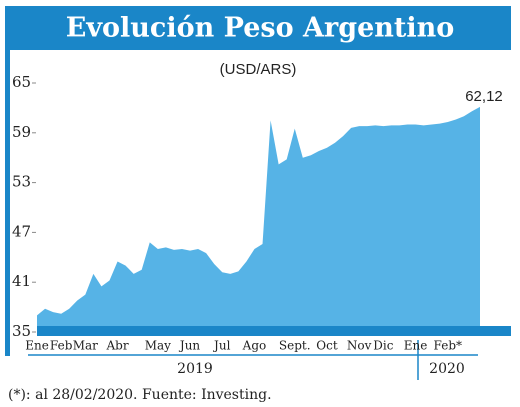 This screenshot has width=520, height=407. What do you see at coordinates (21, 331) in the screenshot?
I see `y-tick-label: 35` at bounding box center [21, 331].